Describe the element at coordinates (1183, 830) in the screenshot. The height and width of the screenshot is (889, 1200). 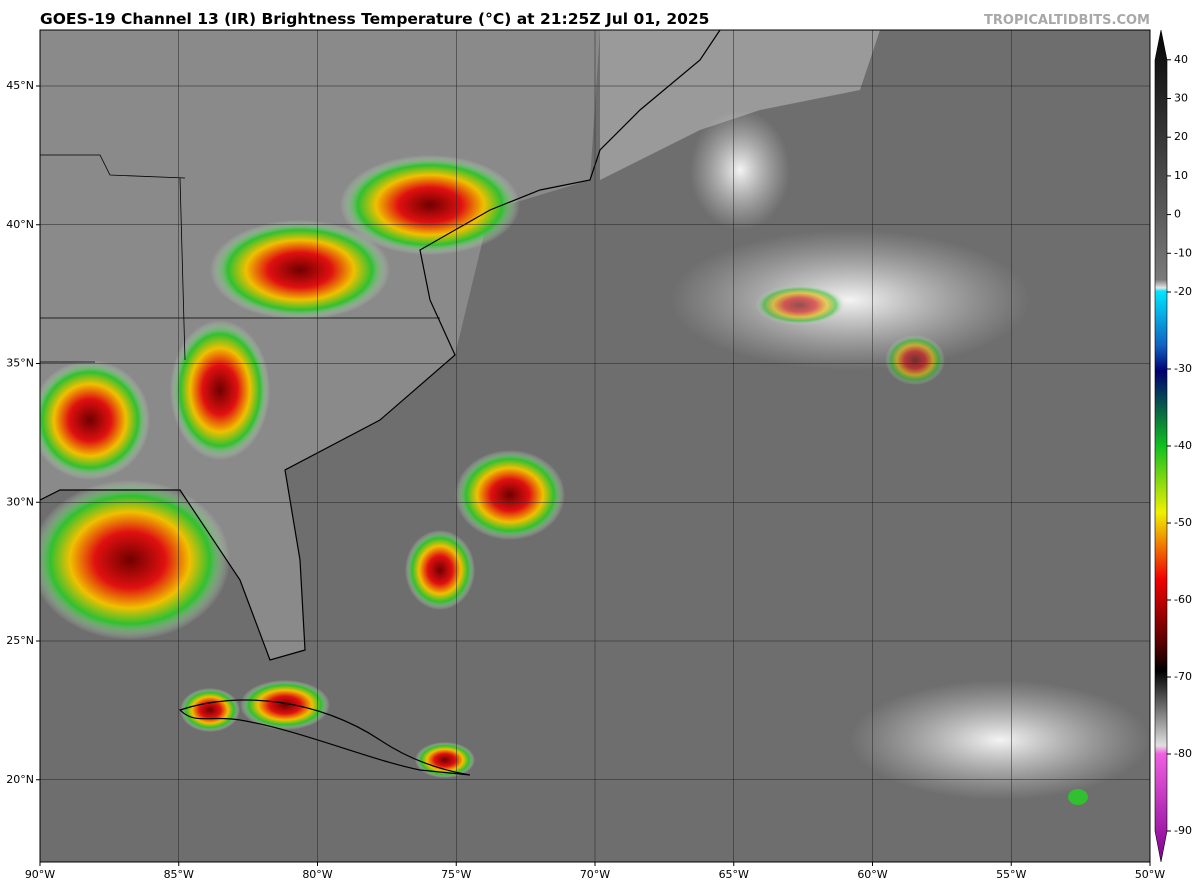
I see `colorbar-label: -90` at that location.